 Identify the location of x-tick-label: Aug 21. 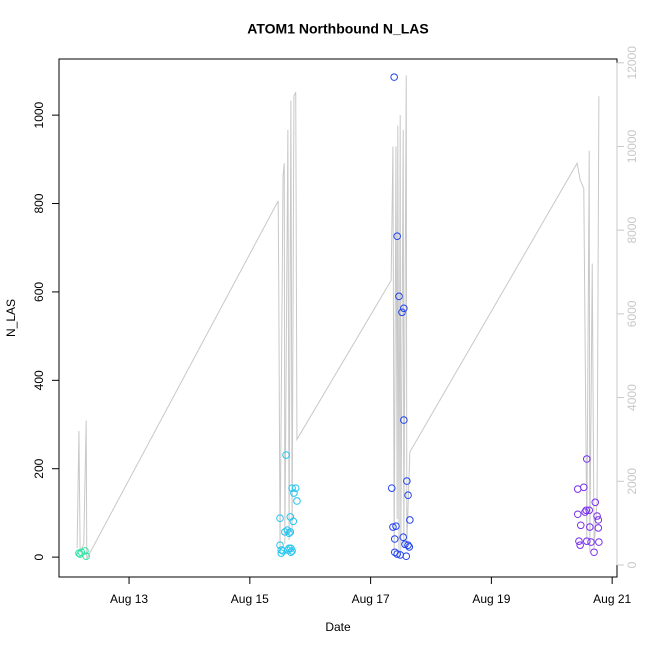
(612, 599).